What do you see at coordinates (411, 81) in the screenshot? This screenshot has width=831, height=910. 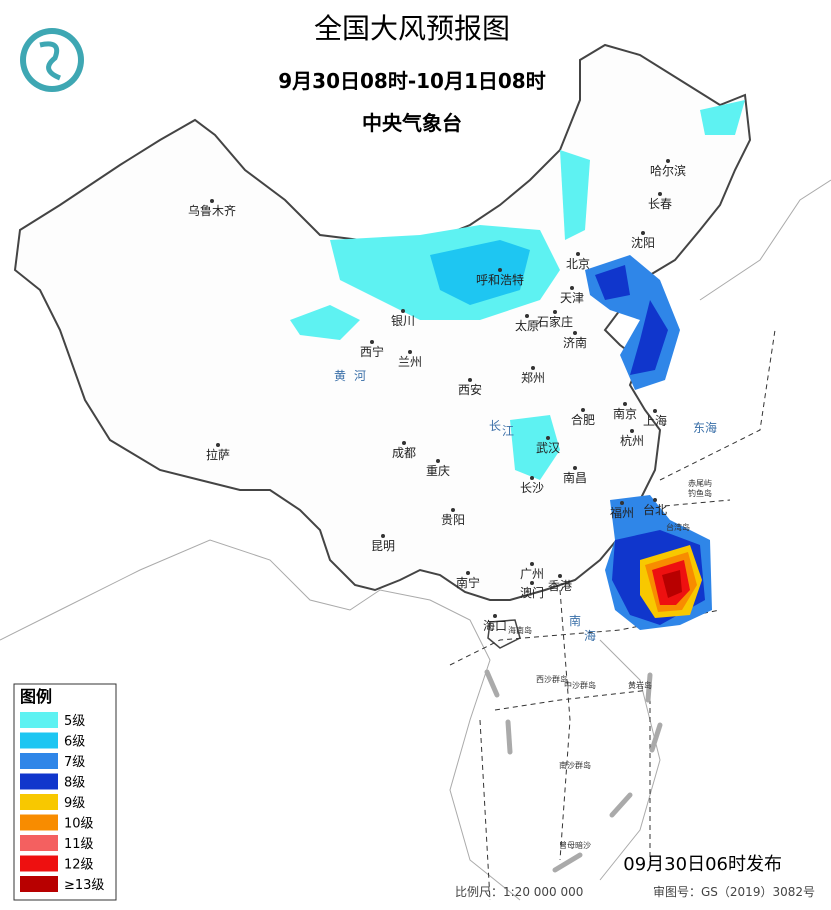 I see `period: 9月30日08时-10月1日08时` at bounding box center [411, 81].